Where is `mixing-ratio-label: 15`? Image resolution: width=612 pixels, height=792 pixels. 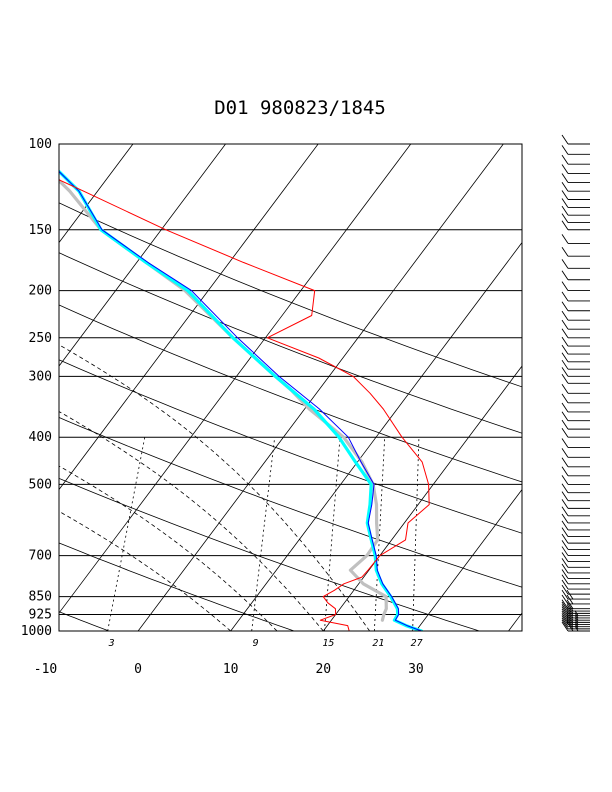
mixing-ratio-label: 15 is located at coordinates (328, 643).